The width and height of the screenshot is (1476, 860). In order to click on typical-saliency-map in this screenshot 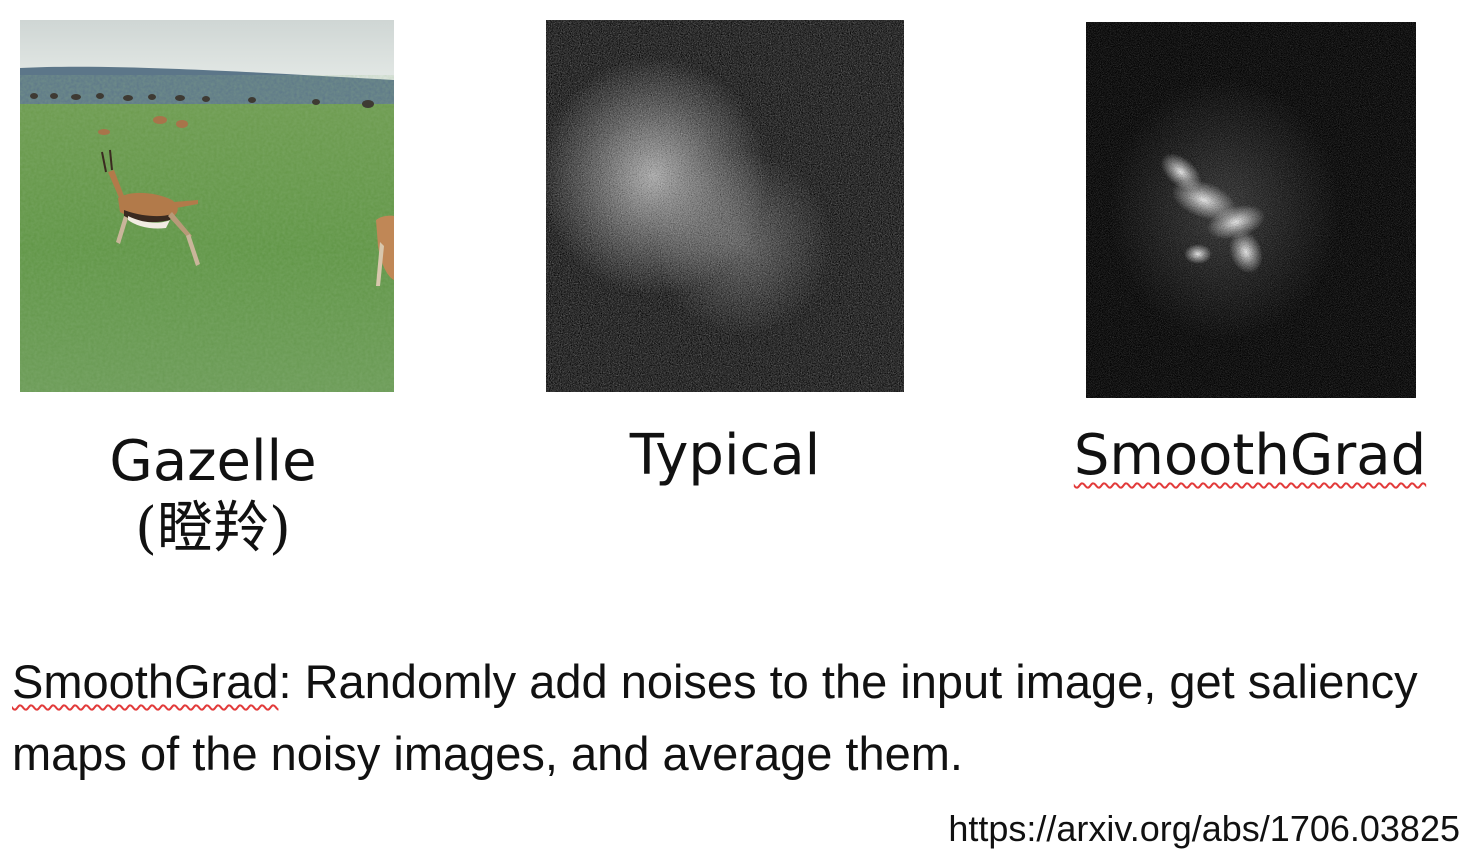, I will do `click(725, 206)`.